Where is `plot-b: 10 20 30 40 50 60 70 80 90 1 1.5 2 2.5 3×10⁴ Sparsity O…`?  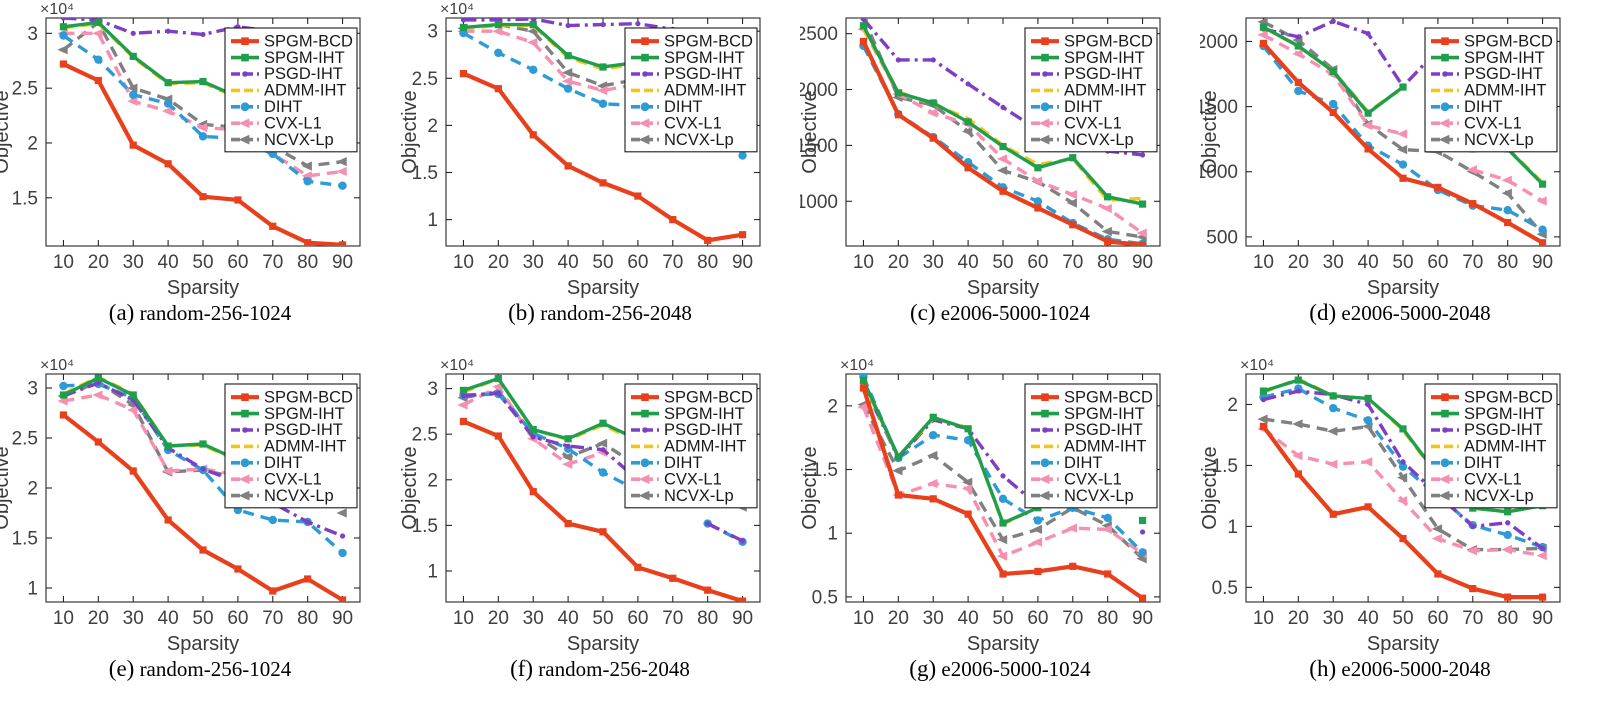
plot-b: 10 20 30 40 50 60 70 80 90 1 1.5 2 2.5 3×10⁴ Sparsity O… is located at coordinates (580, 150).